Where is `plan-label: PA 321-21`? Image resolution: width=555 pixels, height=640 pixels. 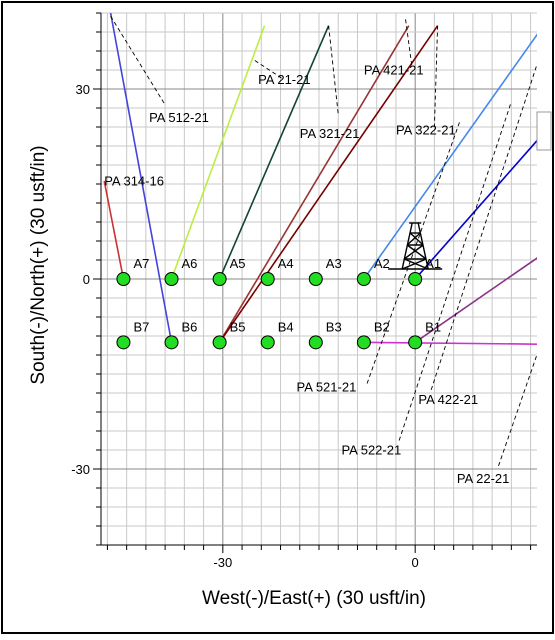 plan-label: PA 321-21 is located at coordinates (330, 133).